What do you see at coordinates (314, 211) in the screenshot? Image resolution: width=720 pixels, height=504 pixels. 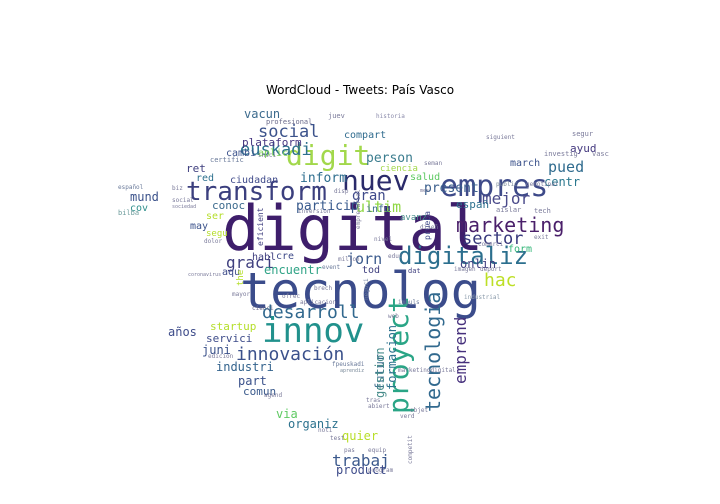 I see `word-inversion: inversion` at bounding box center [314, 211].